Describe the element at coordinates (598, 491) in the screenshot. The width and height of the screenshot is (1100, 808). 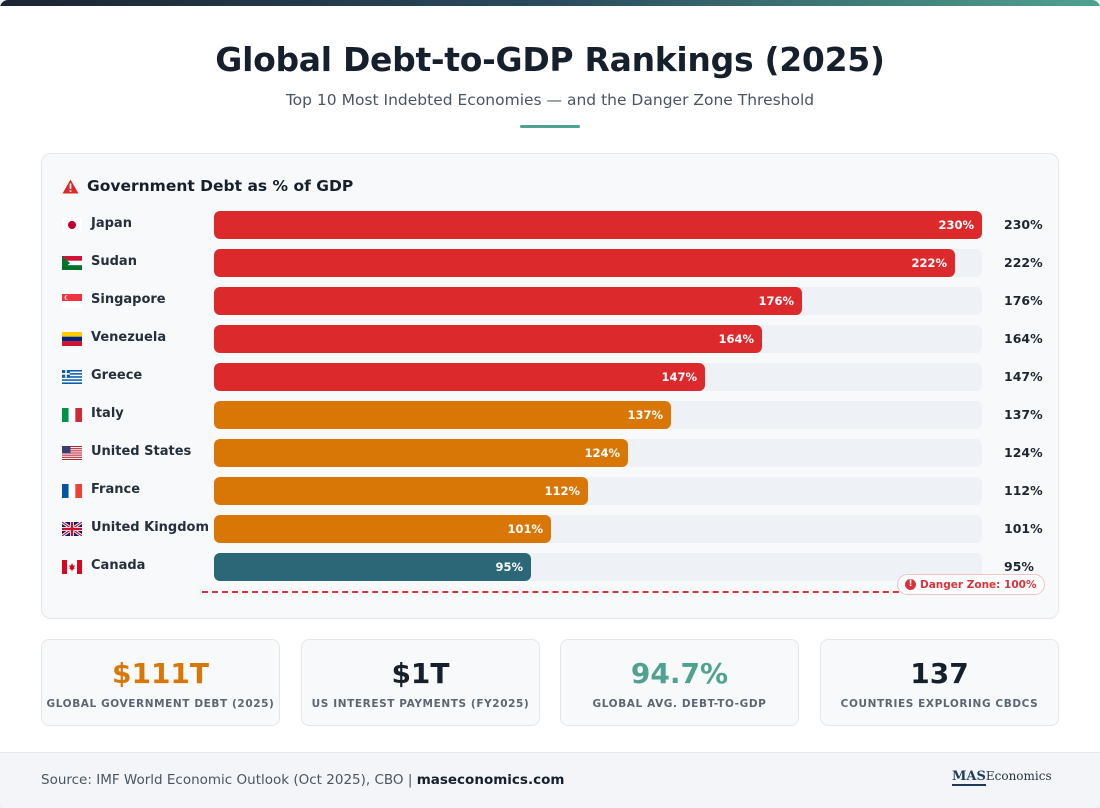
I see `bar-track: 112%` at that location.